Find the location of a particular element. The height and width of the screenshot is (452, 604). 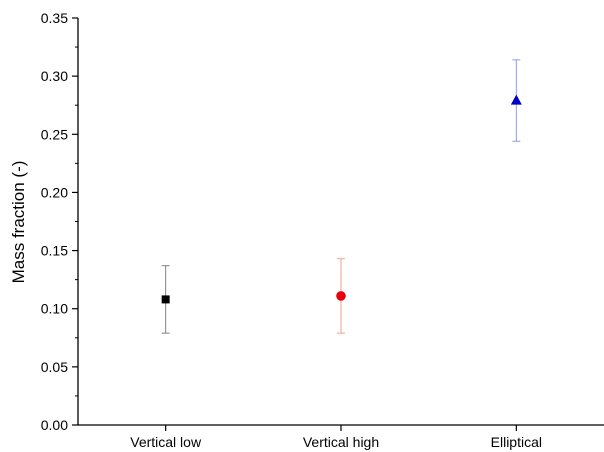

y-tick-label: 0.05 is located at coordinates (54, 367).